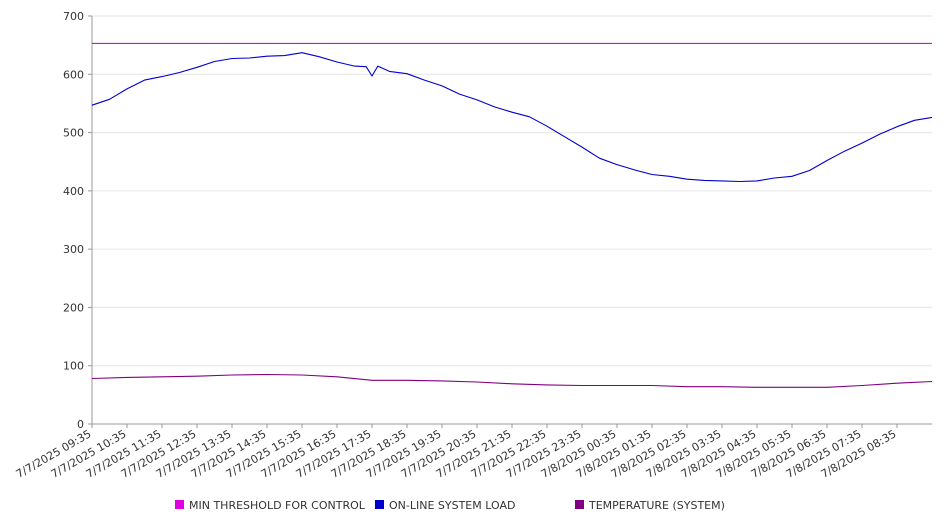 The image size is (946, 526). Describe the element at coordinates (73, 74) in the screenshot. I see `y-tick-label: 600` at that location.